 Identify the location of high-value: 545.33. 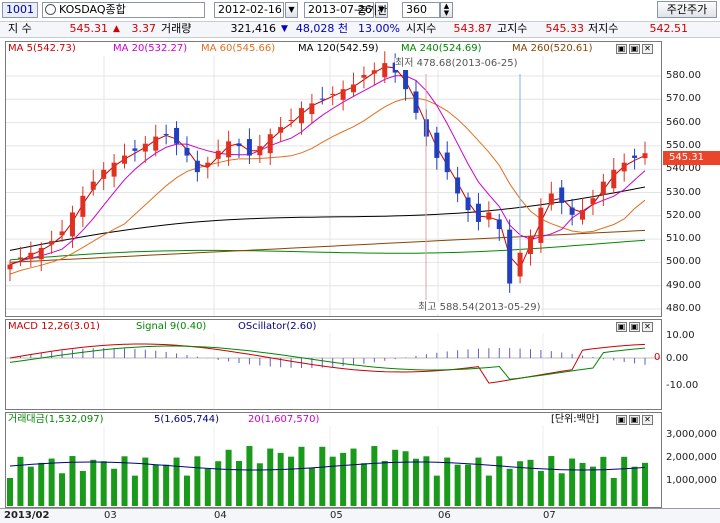
(565, 28).